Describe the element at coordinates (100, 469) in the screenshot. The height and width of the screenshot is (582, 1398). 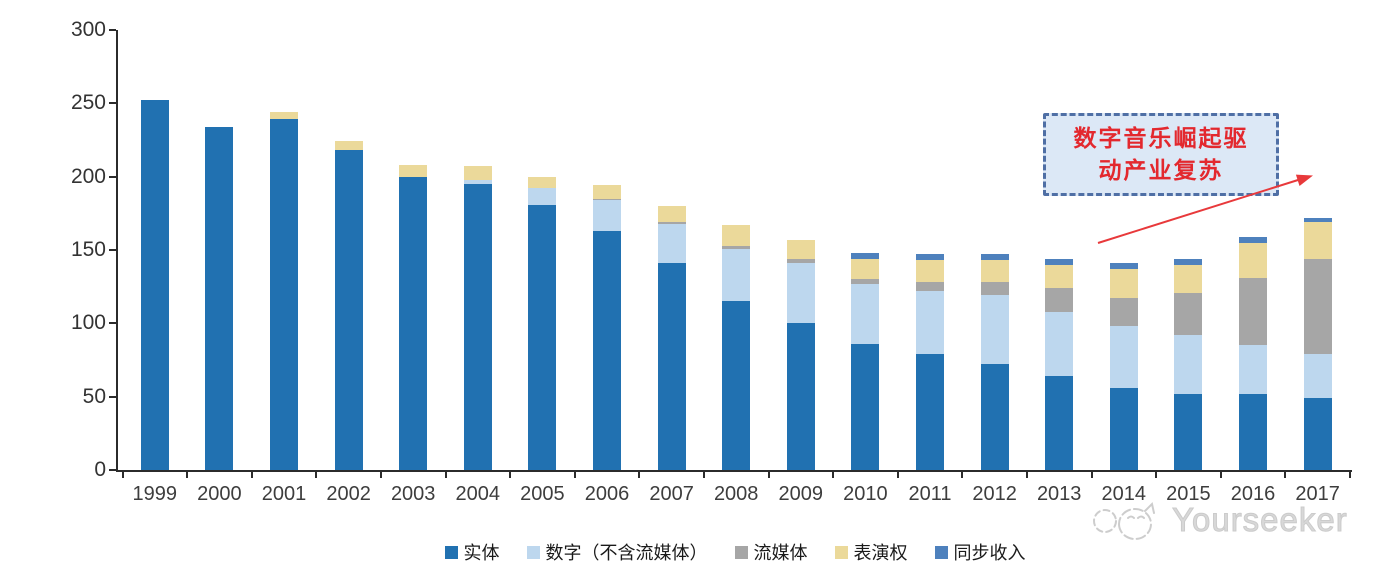
I see `y-tick-label: 0` at that location.